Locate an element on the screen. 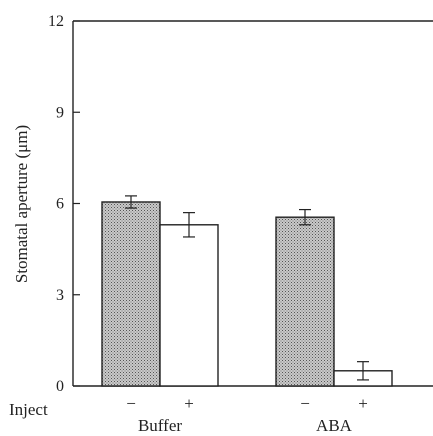  y-ticks: 0 3 6 9 12 is located at coordinates (64, 204).